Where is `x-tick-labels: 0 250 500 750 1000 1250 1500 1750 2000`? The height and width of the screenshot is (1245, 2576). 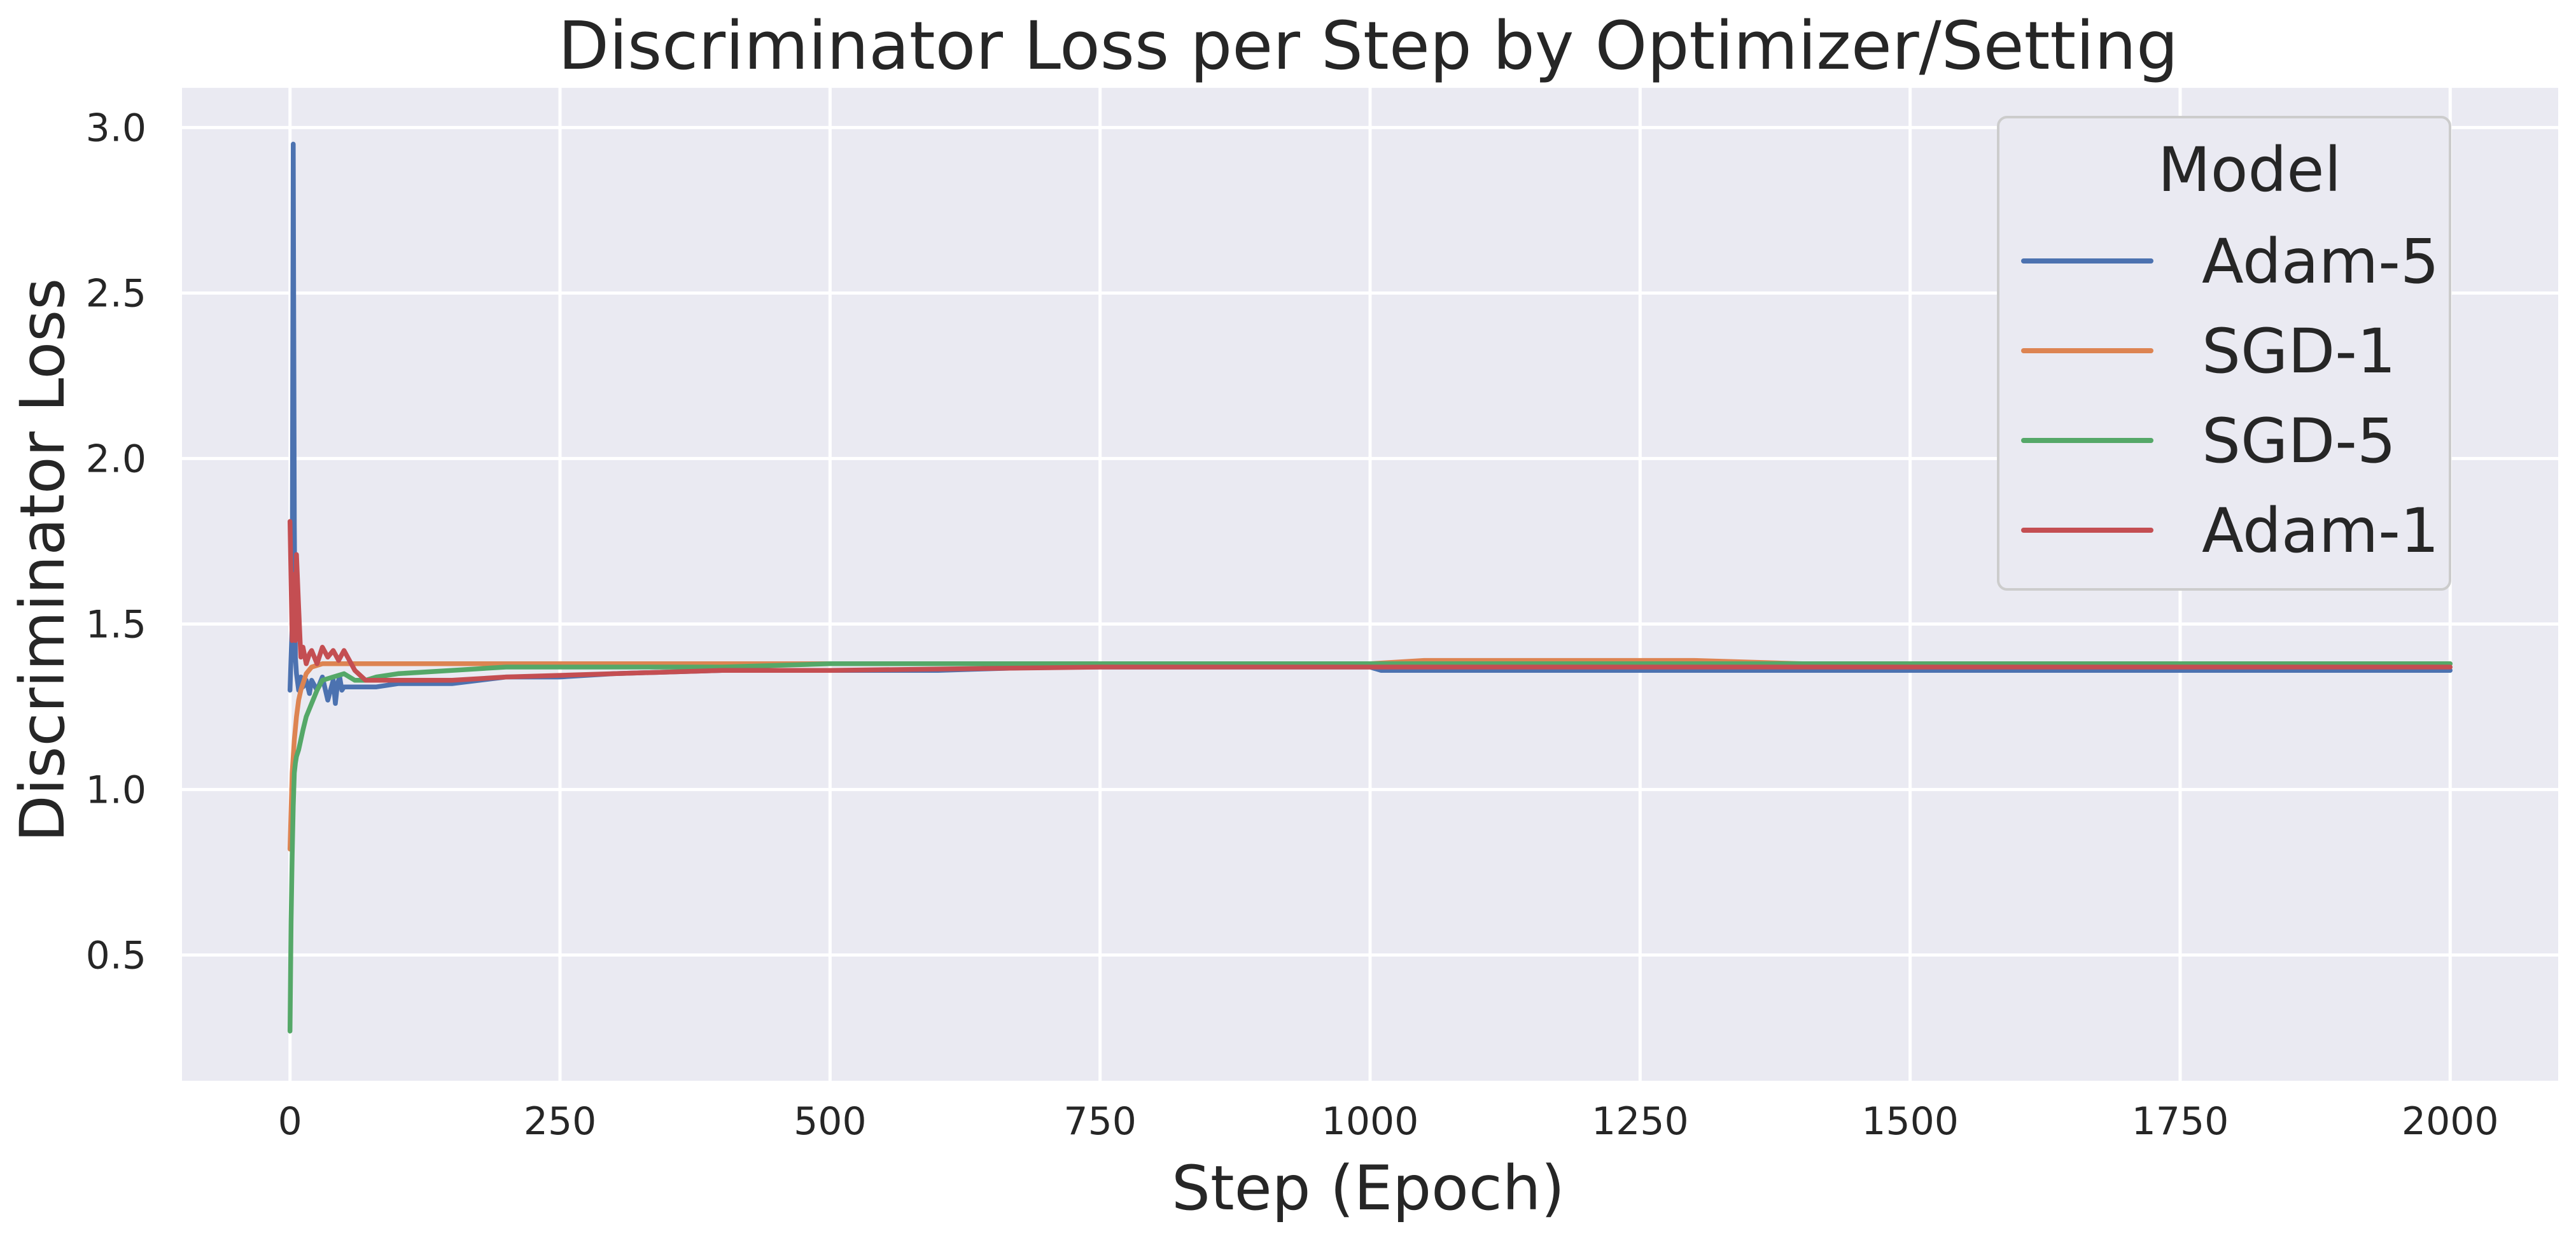 x-tick-labels: 0 250 500 750 1000 1250 1500 1750 2000 is located at coordinates (1388, 1121).